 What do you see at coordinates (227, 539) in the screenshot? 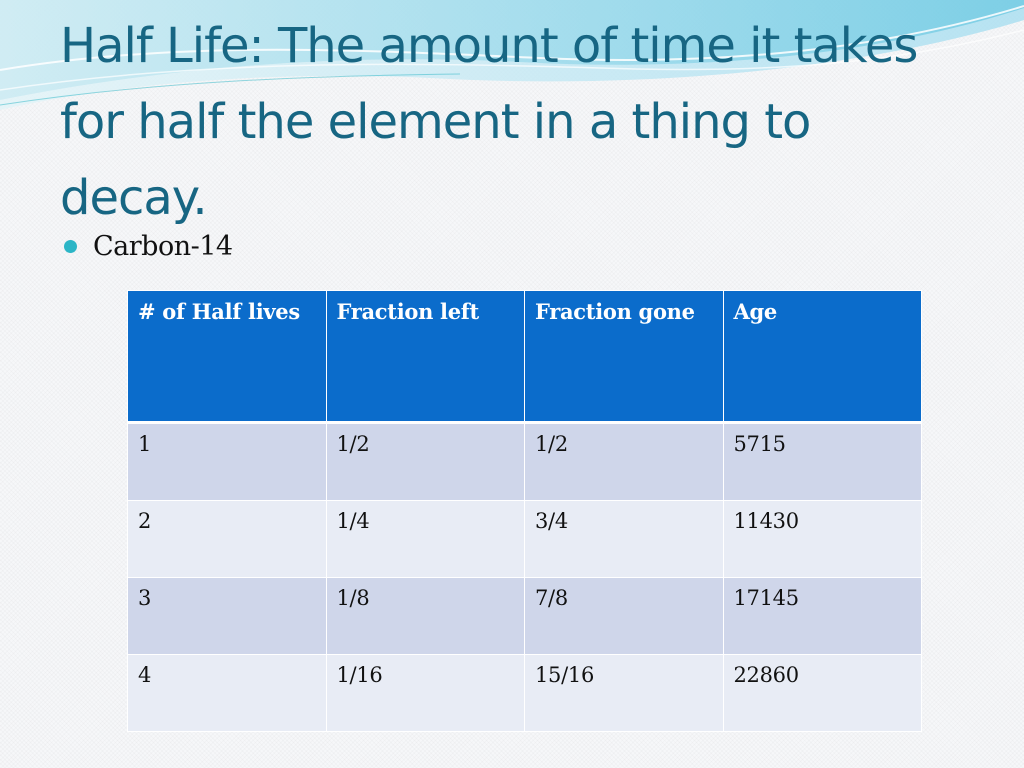
I see `cell-half-lives: 2` at bounding box center [227, 539].